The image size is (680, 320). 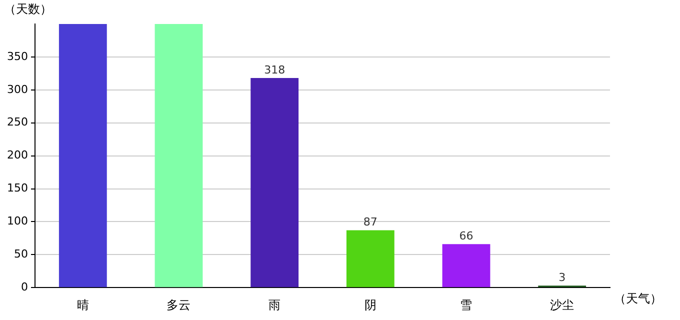 I want to click on x-axis-title: （天气）, so click(x=638, y=299).